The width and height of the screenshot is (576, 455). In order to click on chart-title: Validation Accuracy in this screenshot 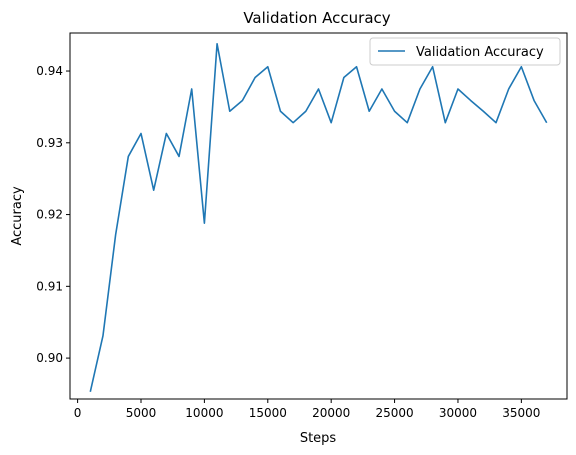, I will do `click(316, 18)`.